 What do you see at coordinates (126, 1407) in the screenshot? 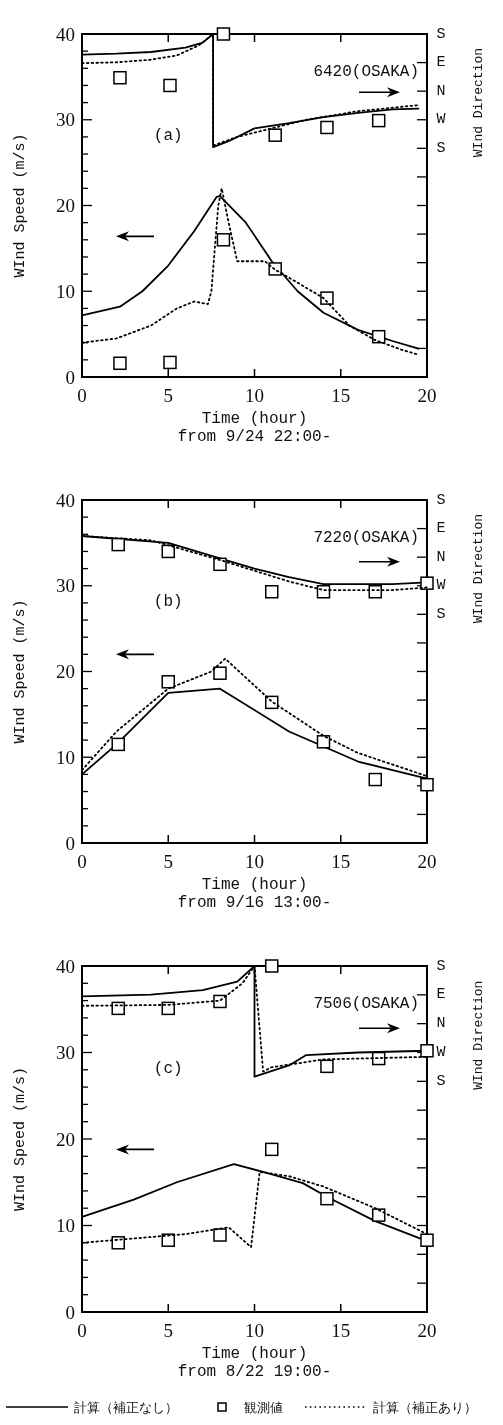
I see `legend-label: 計算（補正なし）` at bounding box center [126, 1407].